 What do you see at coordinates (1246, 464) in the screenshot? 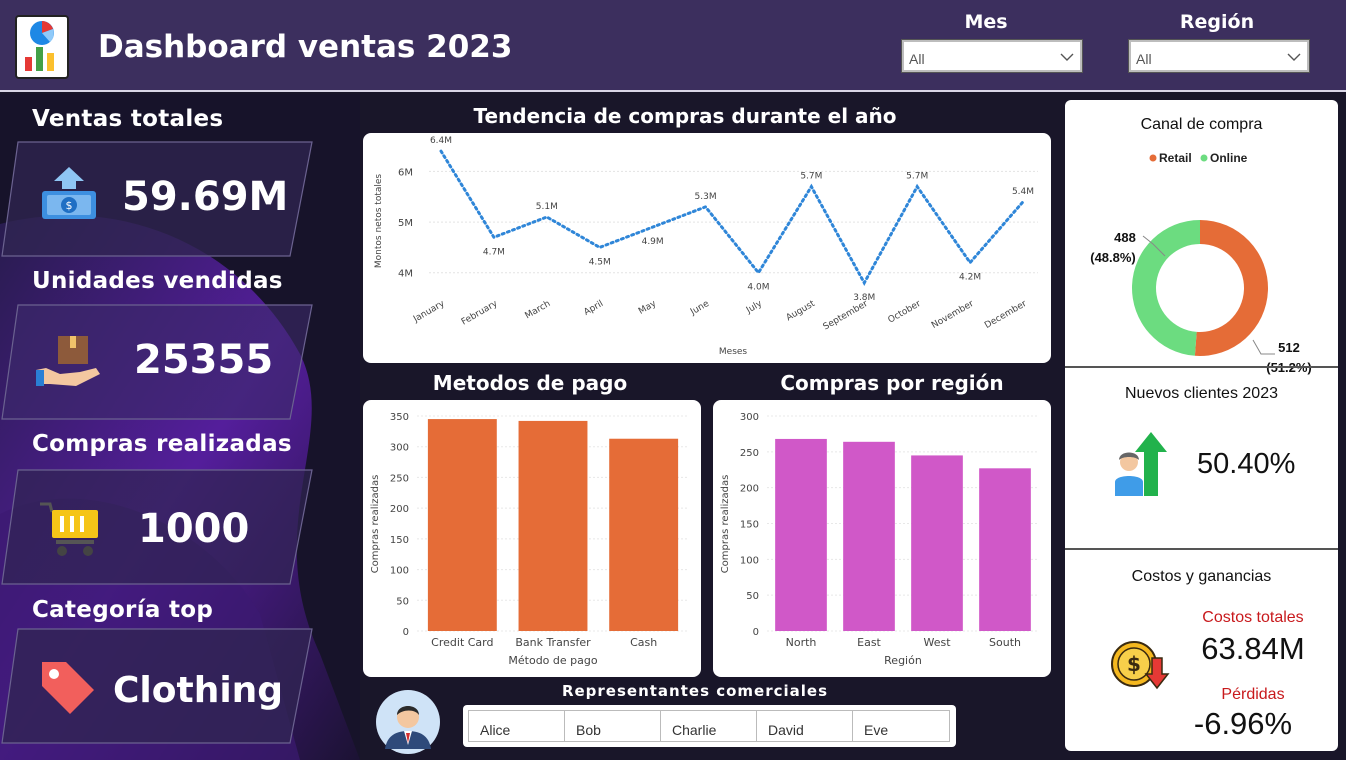
I see `clientes-value: 50.40%` at bounding box center [1246, 464].